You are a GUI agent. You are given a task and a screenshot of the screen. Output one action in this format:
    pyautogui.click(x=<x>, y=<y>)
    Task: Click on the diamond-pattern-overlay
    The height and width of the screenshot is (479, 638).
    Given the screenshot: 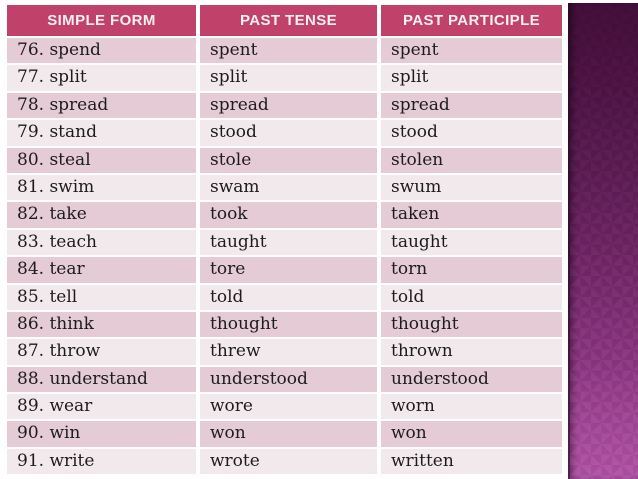 What is the action you would take?
    pyautogui.click(x=604, y=241)
    